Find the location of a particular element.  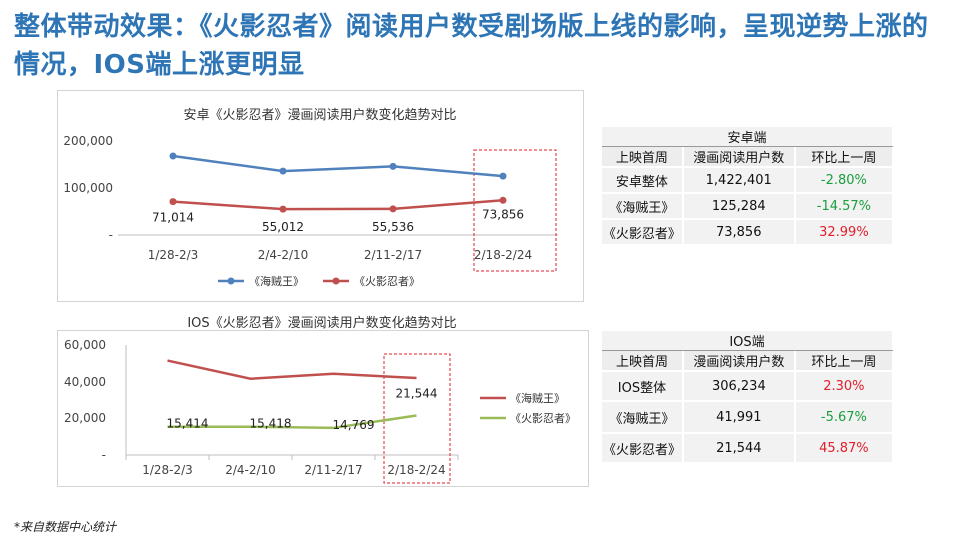

table-row: 《火影忍者》 21,544 45.87% is located at coordinates (748, 449).